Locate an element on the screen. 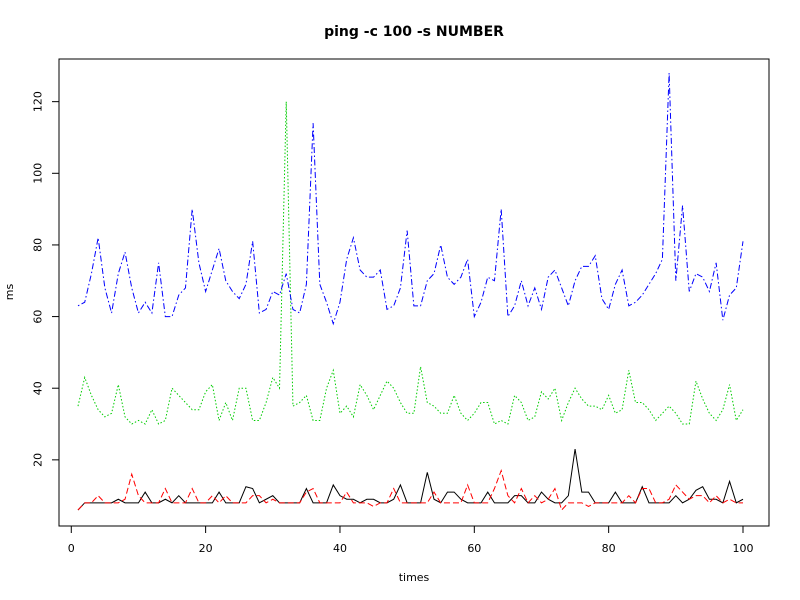 The image size is (800, 600). y-tick-label: 60 is located at coordinates (38, 317).